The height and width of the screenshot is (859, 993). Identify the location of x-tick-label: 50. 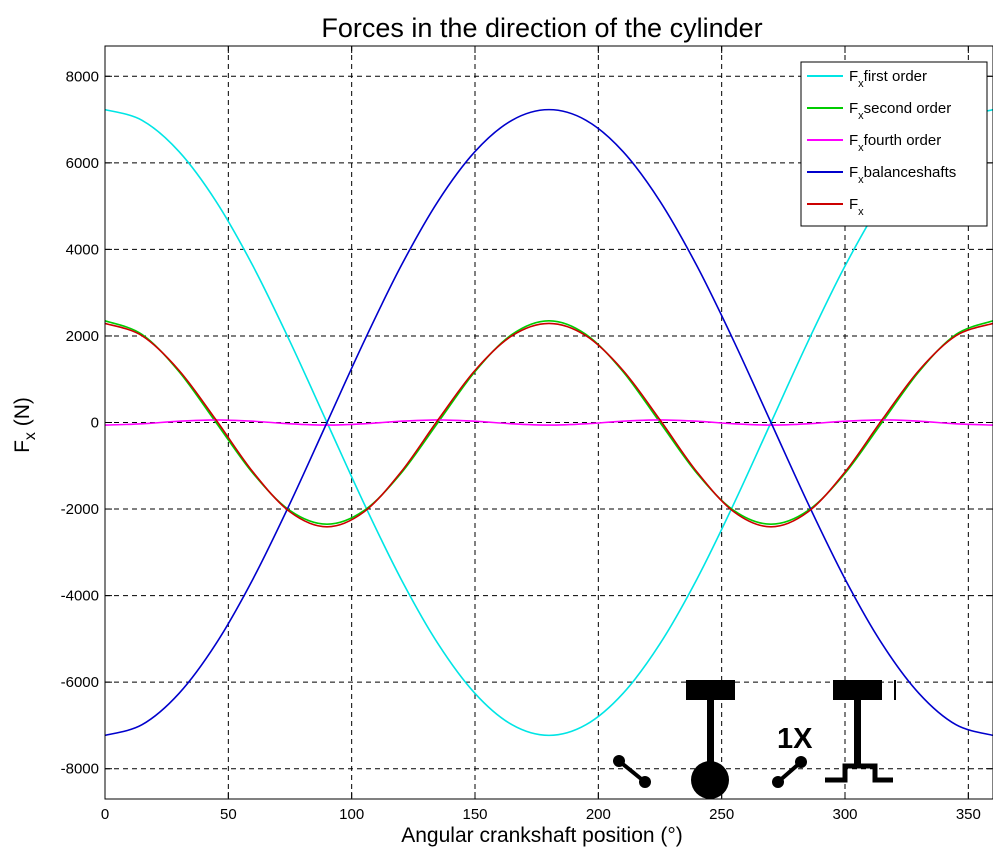
(228, 814).